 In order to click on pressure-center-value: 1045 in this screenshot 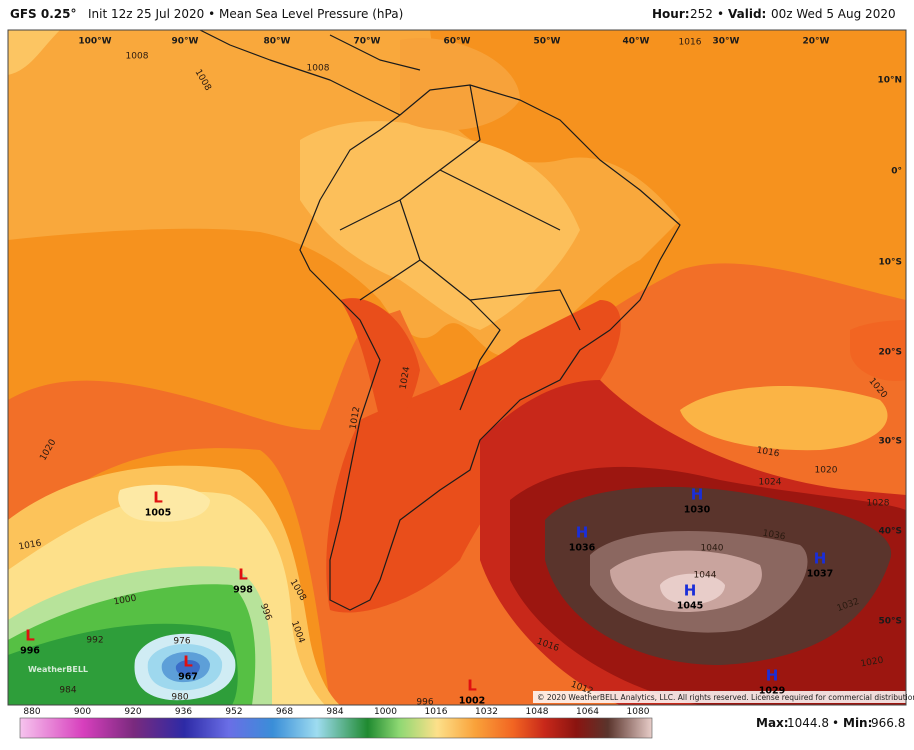, I will do `click(690, 606)`.